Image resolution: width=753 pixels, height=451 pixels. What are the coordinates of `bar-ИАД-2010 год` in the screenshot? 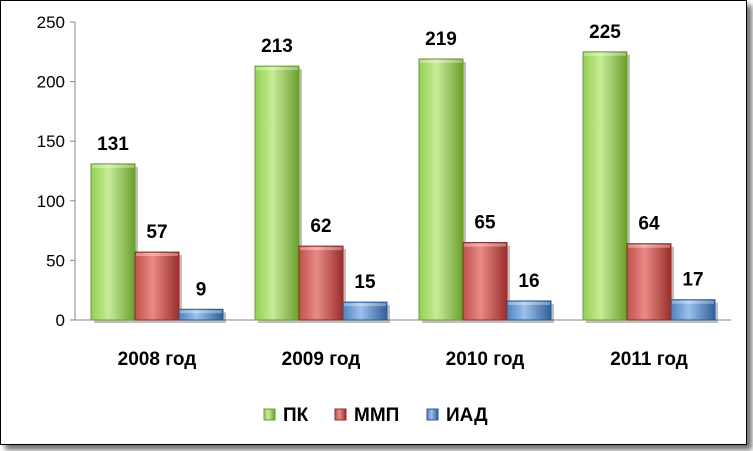 It's located at (529, 310).